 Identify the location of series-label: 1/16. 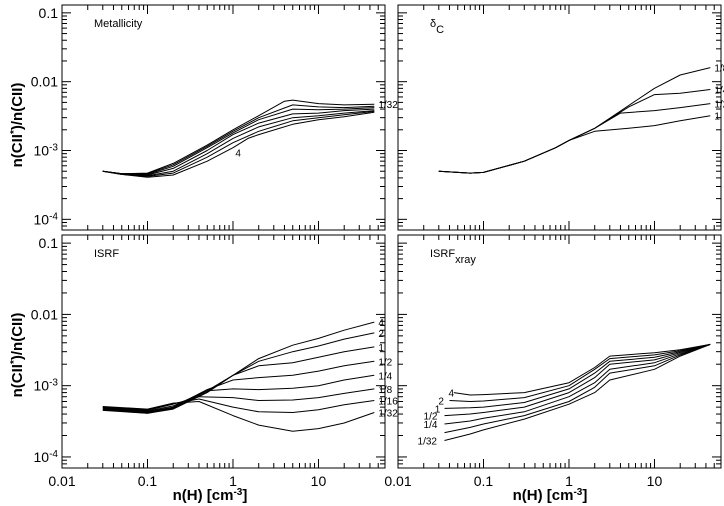
(388, 401).